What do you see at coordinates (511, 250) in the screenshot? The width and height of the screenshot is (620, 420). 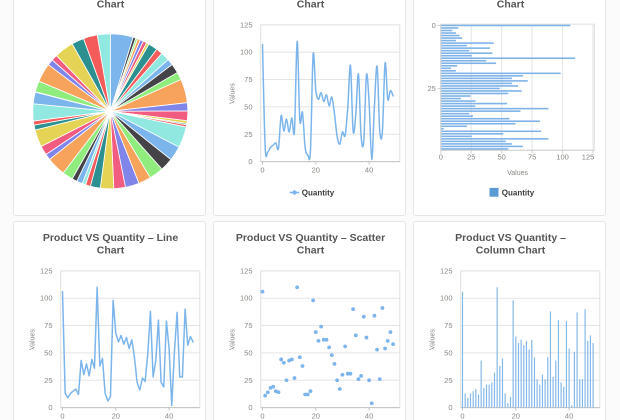 I see `svg-text: Column Chart` at bounding box center [511, 250].